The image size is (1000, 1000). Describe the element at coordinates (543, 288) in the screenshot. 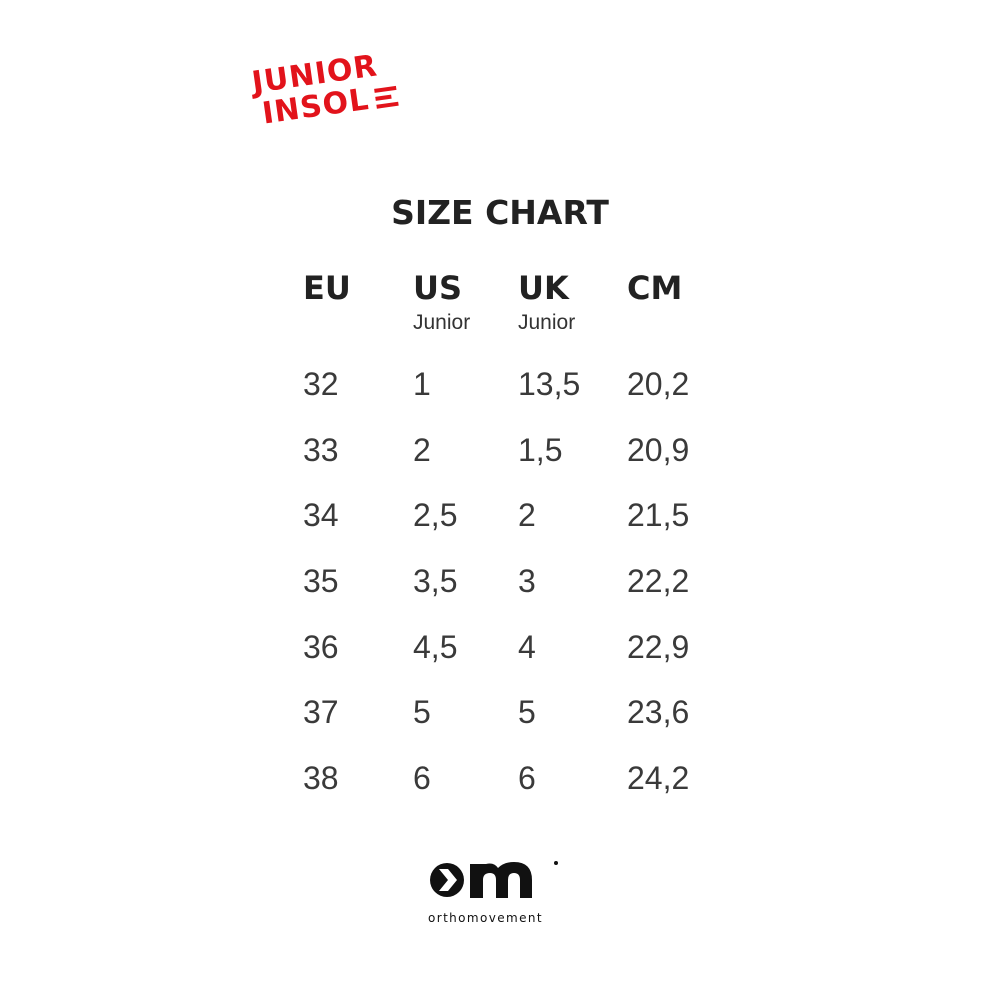

I see `column-header: UK` at that location.